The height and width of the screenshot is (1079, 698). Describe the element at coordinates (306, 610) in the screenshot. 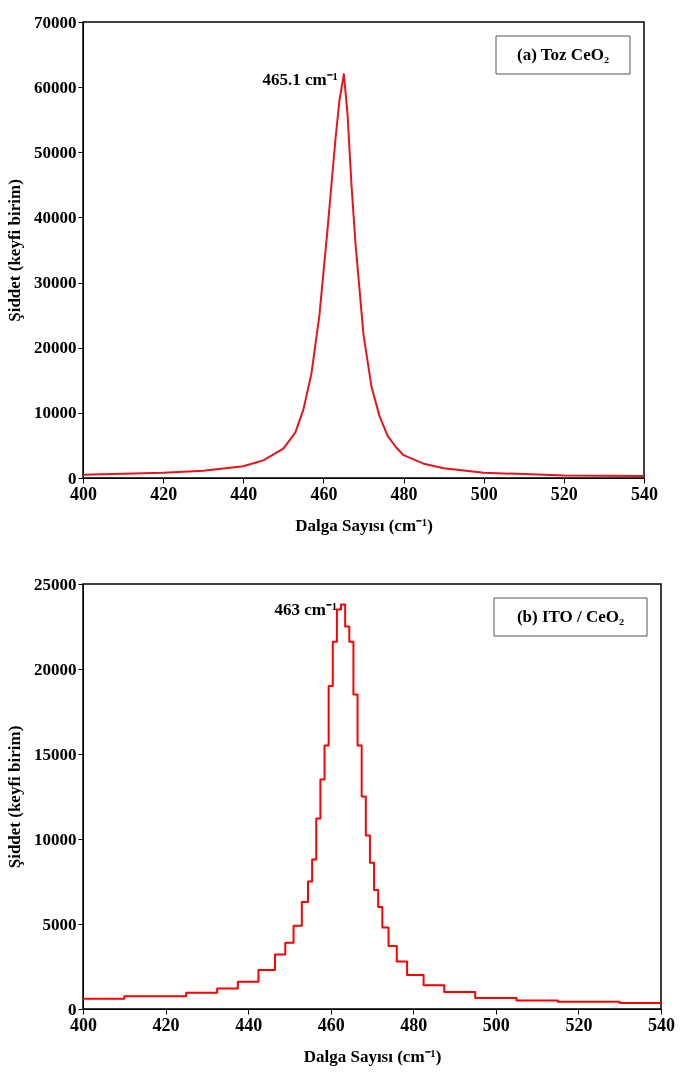

I see `annotation: 463 cm⁻¹` at that location.